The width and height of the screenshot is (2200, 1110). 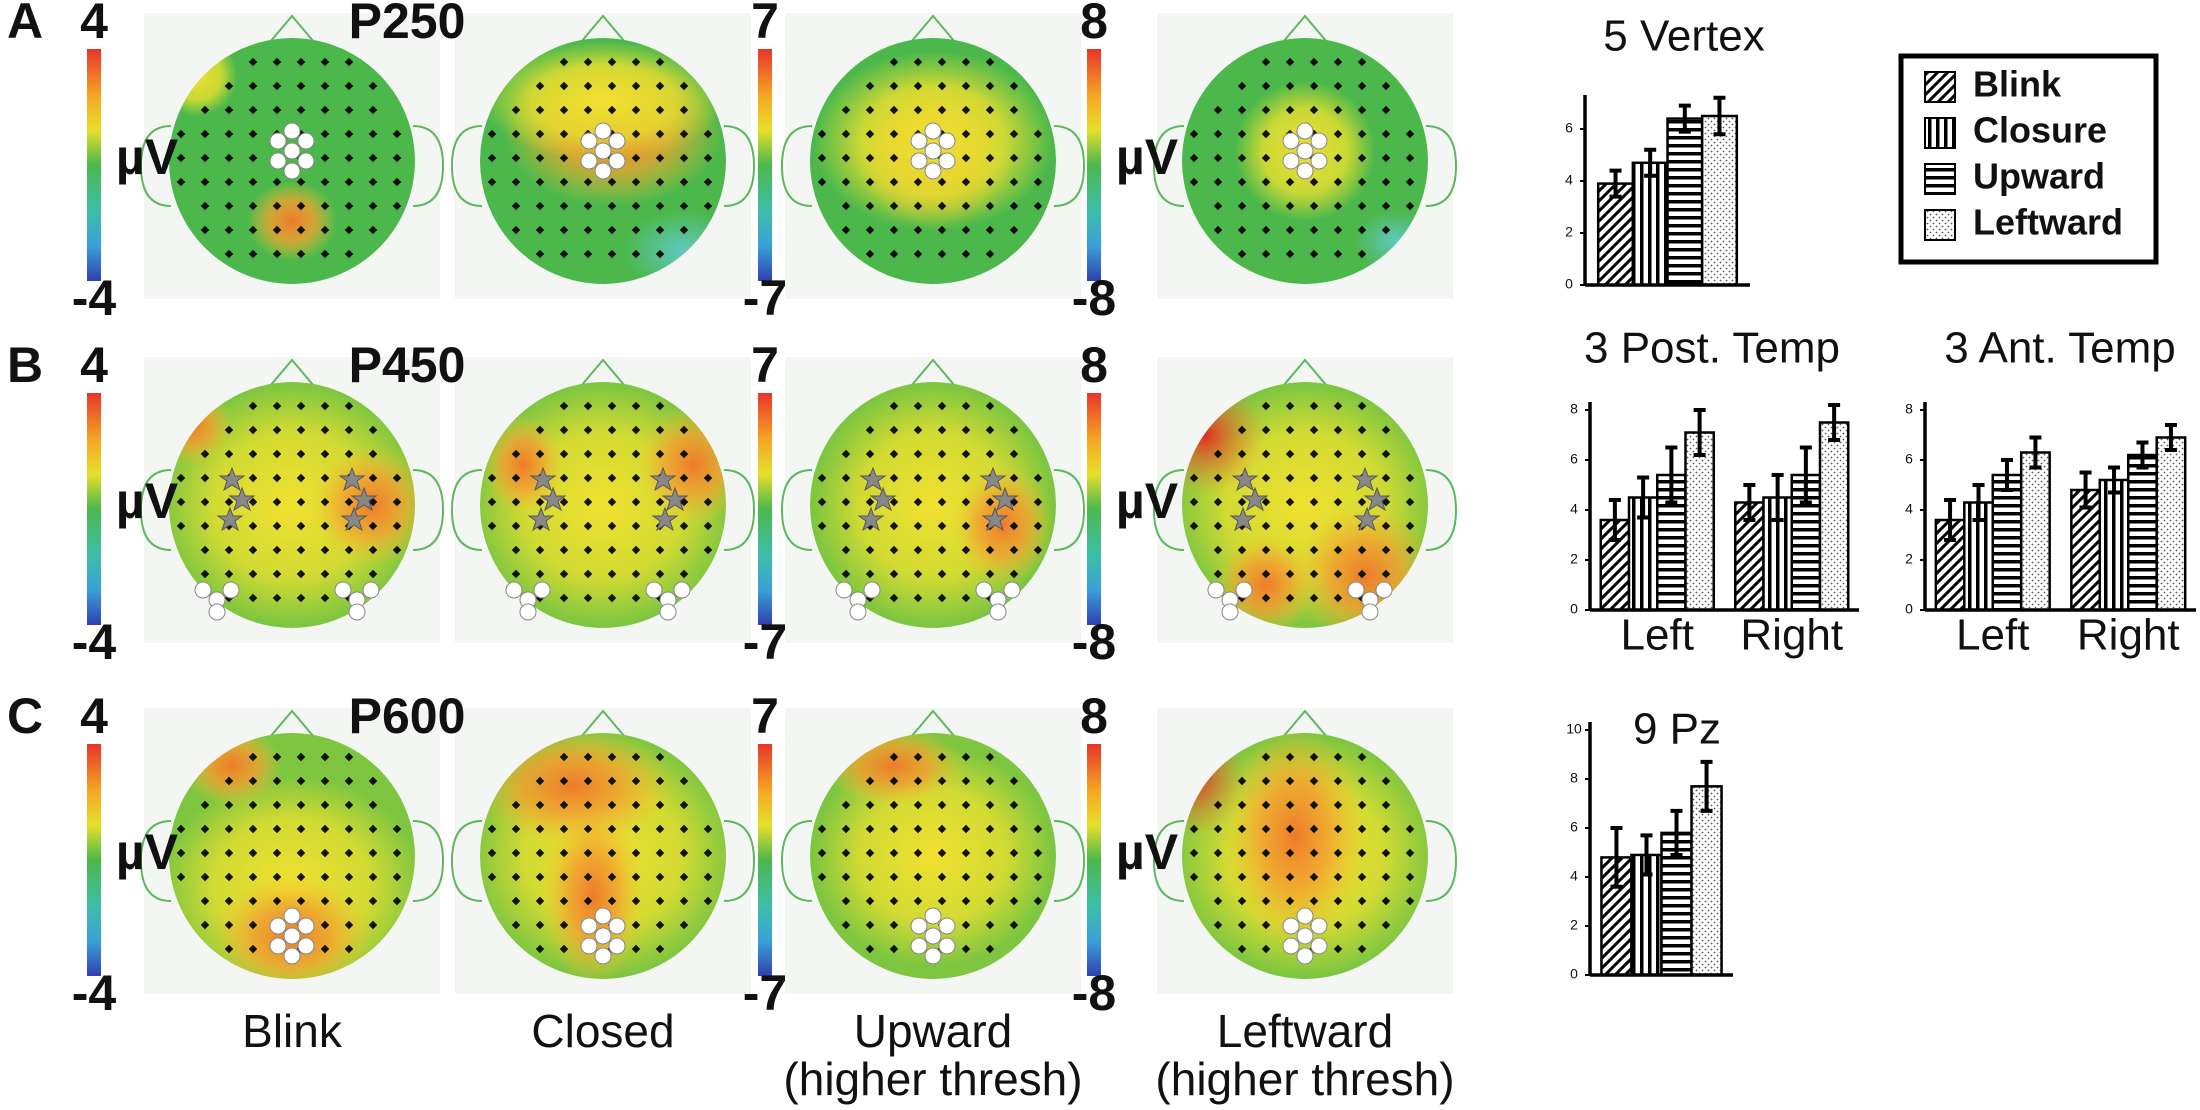 What do you see at coordinates (1305, 1031) in the screenshot?
I see `condition-label: Leftward` at bounding box center [1305, 1031].